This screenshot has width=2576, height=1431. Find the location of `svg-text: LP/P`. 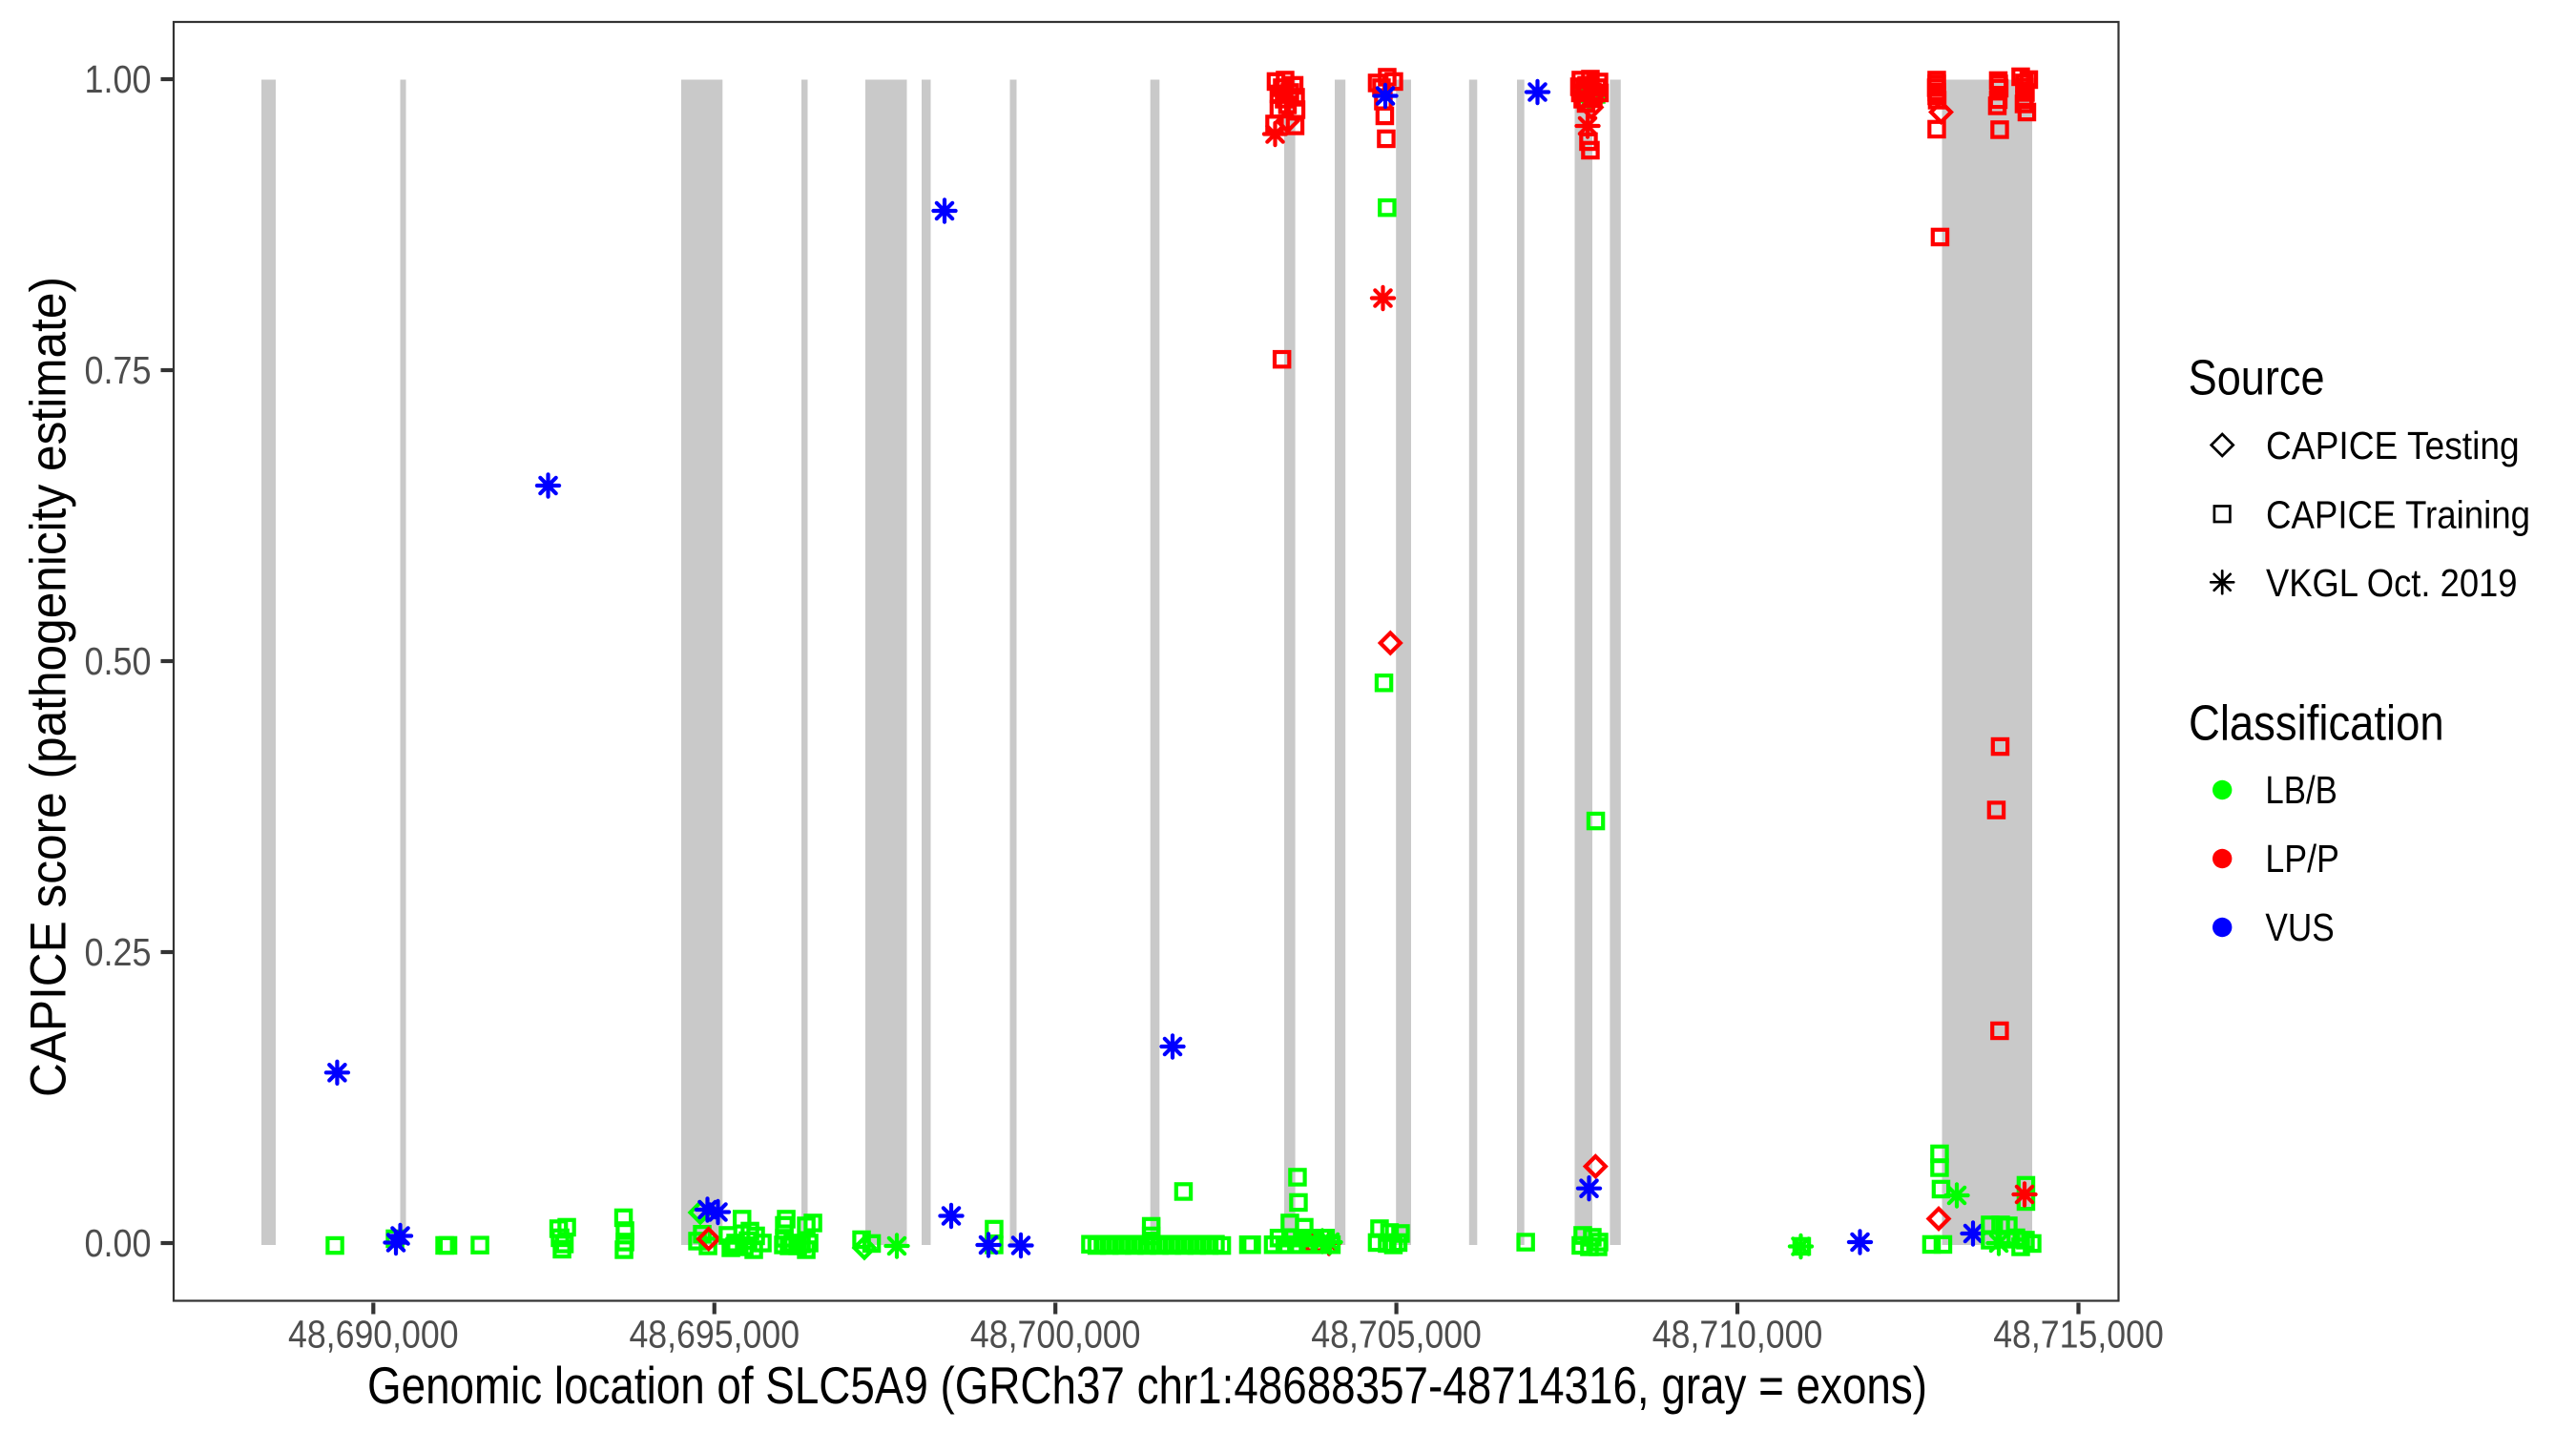

svg-text: LP/P is located at coordinates (2302, 859).